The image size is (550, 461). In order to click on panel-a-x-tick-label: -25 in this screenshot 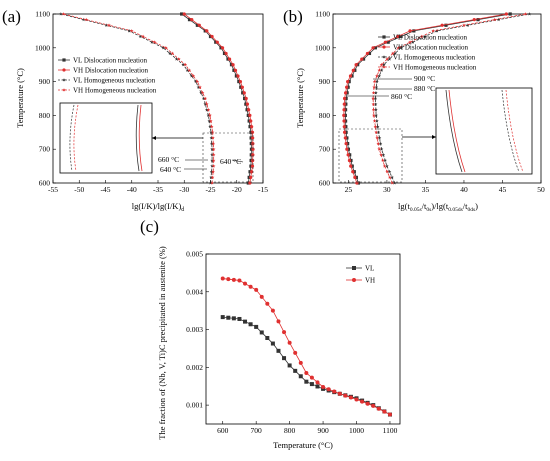, I will do `click(211, 189)`.